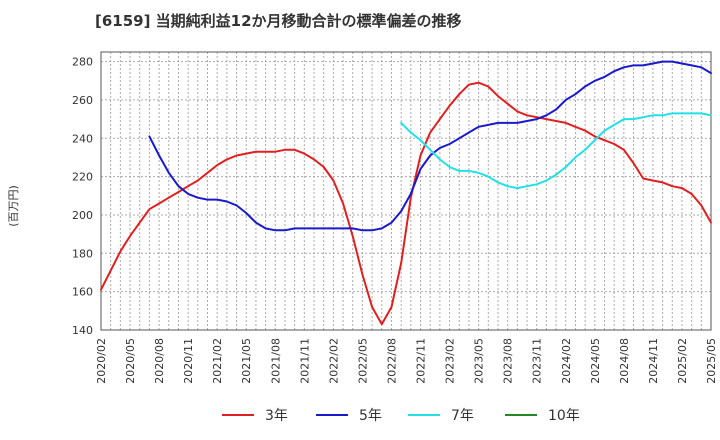 The image size is (720, 440). What do you see at coordinates (711, 361) in the screenshot?
I see `x-tick-label: 2025/05` at bounding box center [711, 361].